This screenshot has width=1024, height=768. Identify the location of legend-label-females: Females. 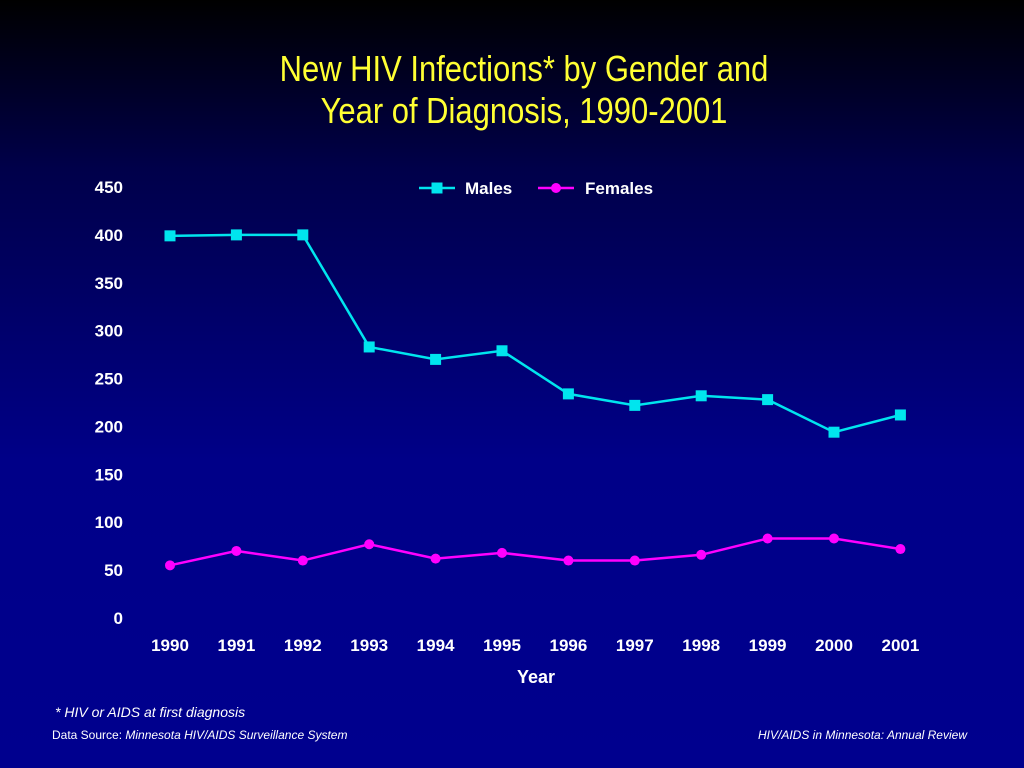
(619, 188).